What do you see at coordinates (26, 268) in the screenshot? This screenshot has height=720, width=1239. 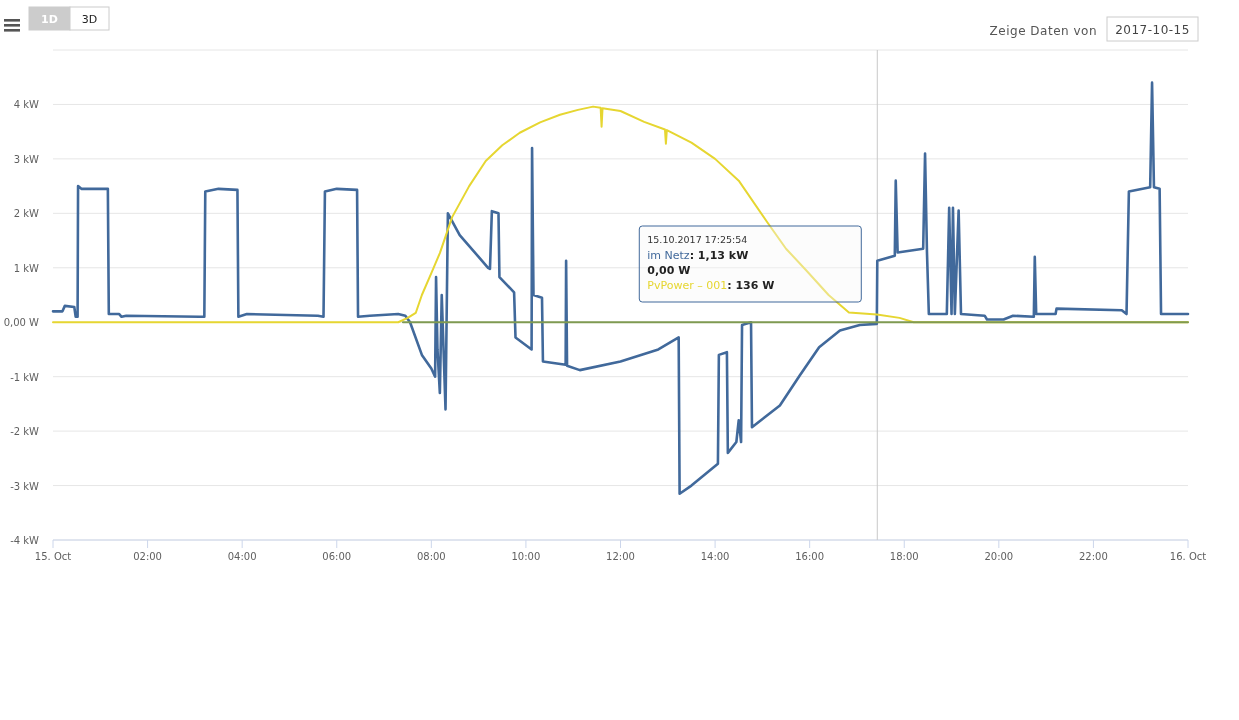 I see `y-tick-label: 1 kW` at bounding box center [26, 268].